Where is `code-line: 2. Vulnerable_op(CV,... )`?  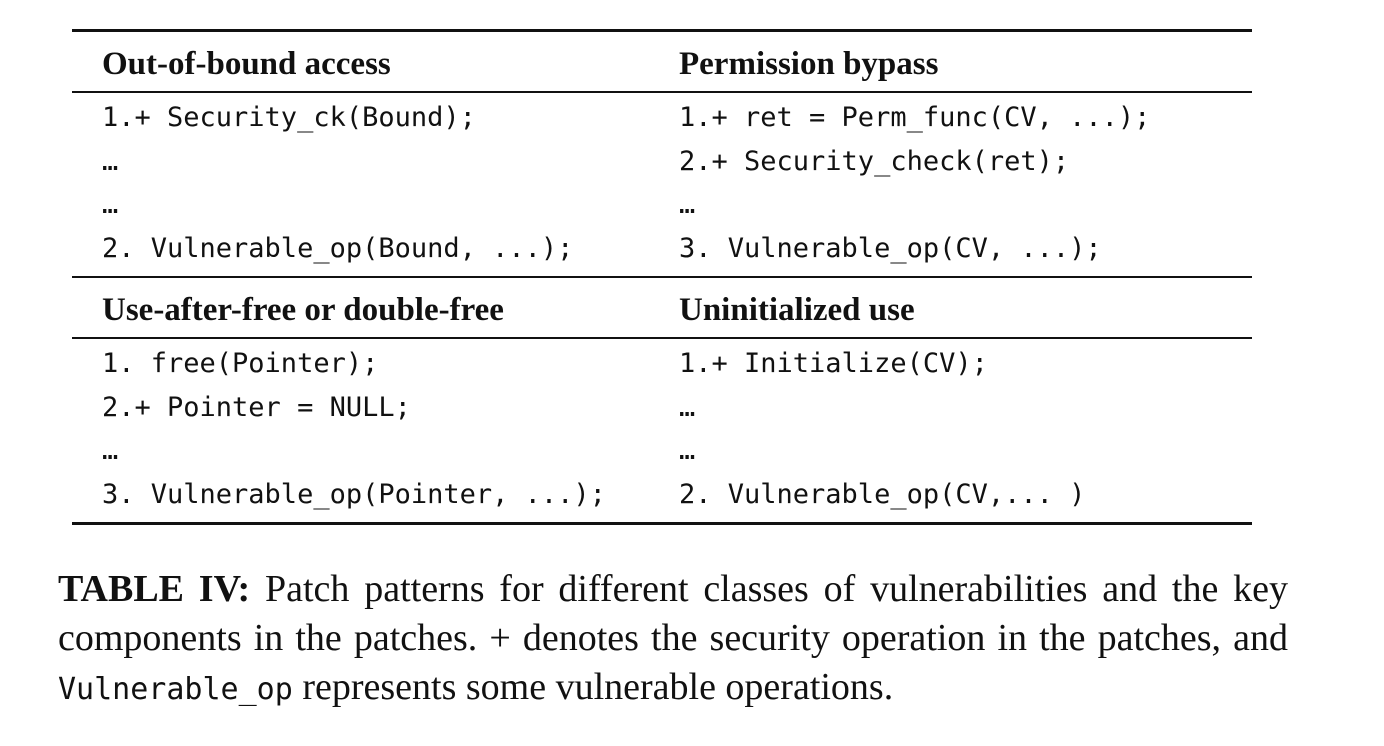
code-line: 2. Vulnerable_op(CV,... ) is located at coordinates (882, 494).